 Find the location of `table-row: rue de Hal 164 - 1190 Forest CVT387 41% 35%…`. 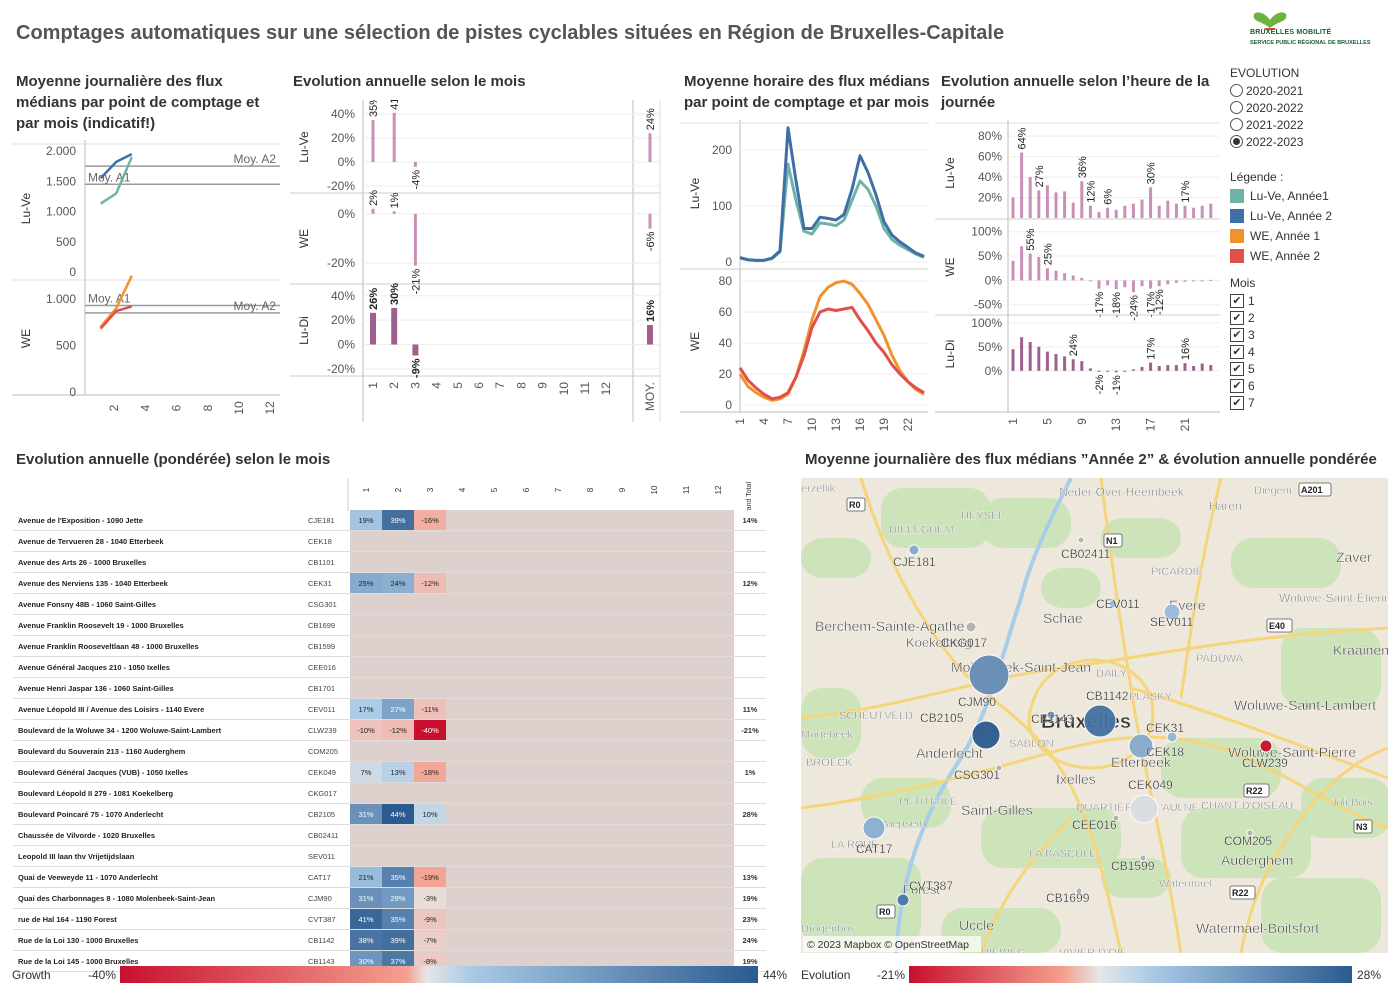

table-row: rue de Hal 164 - 1190 Forest CVT387 41% 35%… is located at coordinates (389, 919).